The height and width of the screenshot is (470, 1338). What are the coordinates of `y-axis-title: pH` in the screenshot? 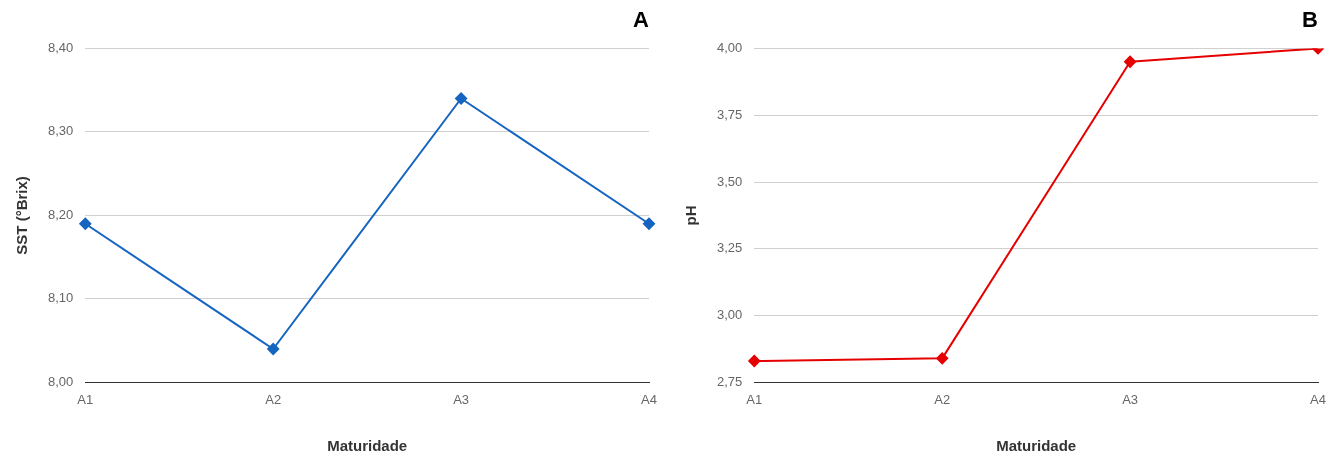 It's located at (691, 215).